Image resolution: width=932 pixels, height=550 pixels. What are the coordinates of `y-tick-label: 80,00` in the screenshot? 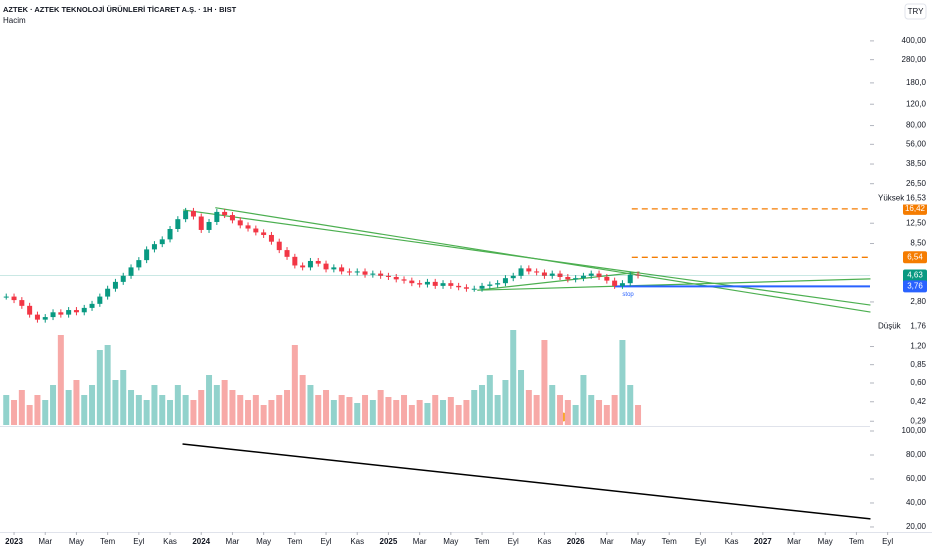 It's located at (916, 125).